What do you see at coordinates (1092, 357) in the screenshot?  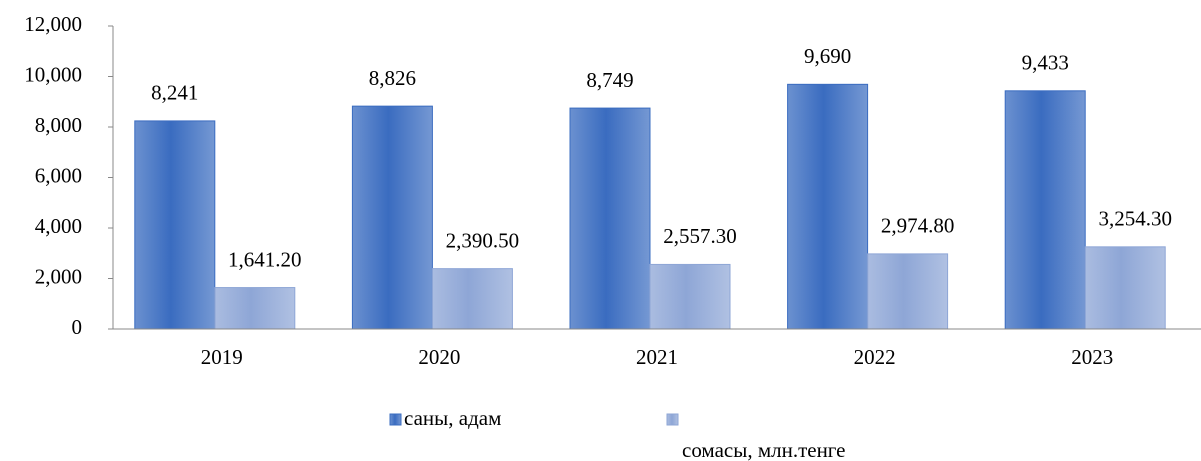 I see `x-tick-label: 2023` at bounding box center [1092, 357].